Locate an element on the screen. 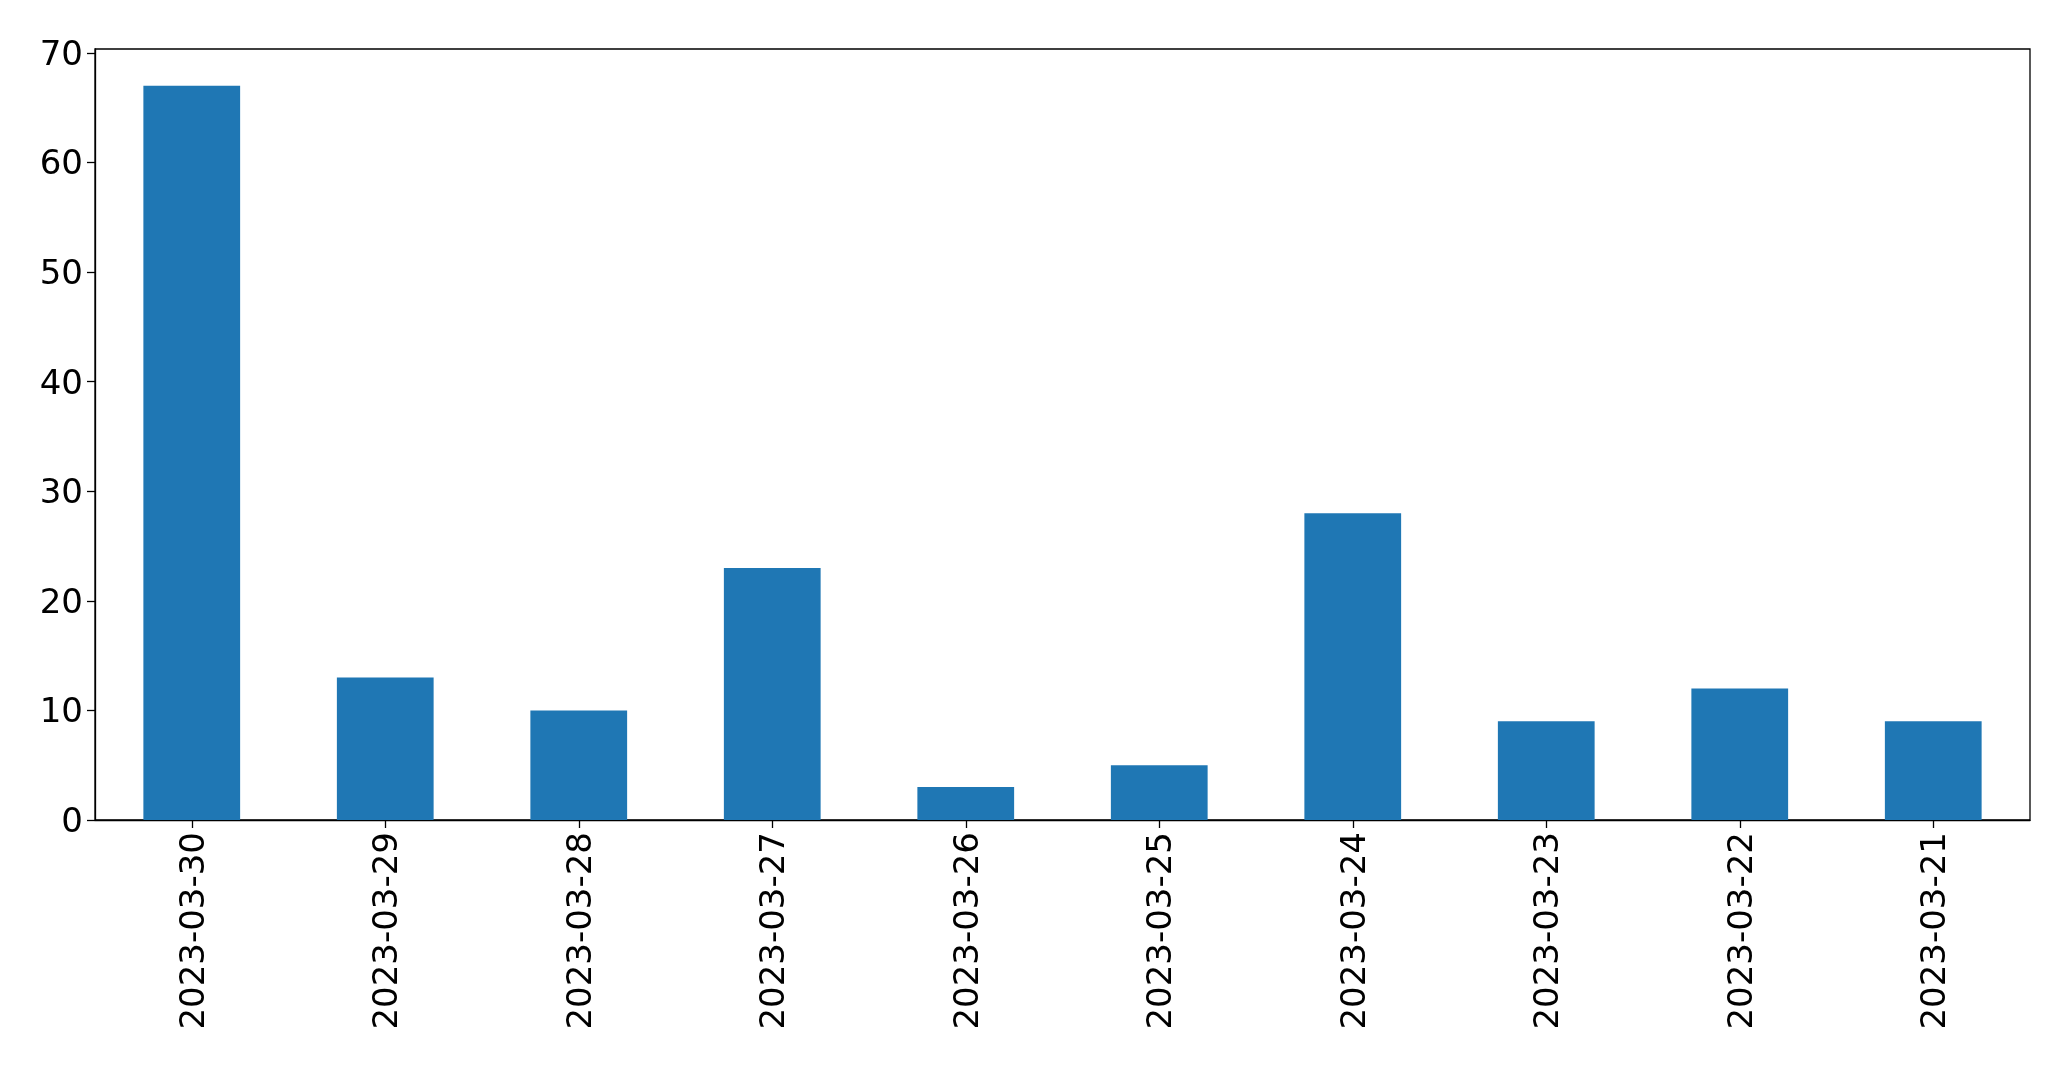  y-tick-label: 30 is located at coordinates (61, 491).